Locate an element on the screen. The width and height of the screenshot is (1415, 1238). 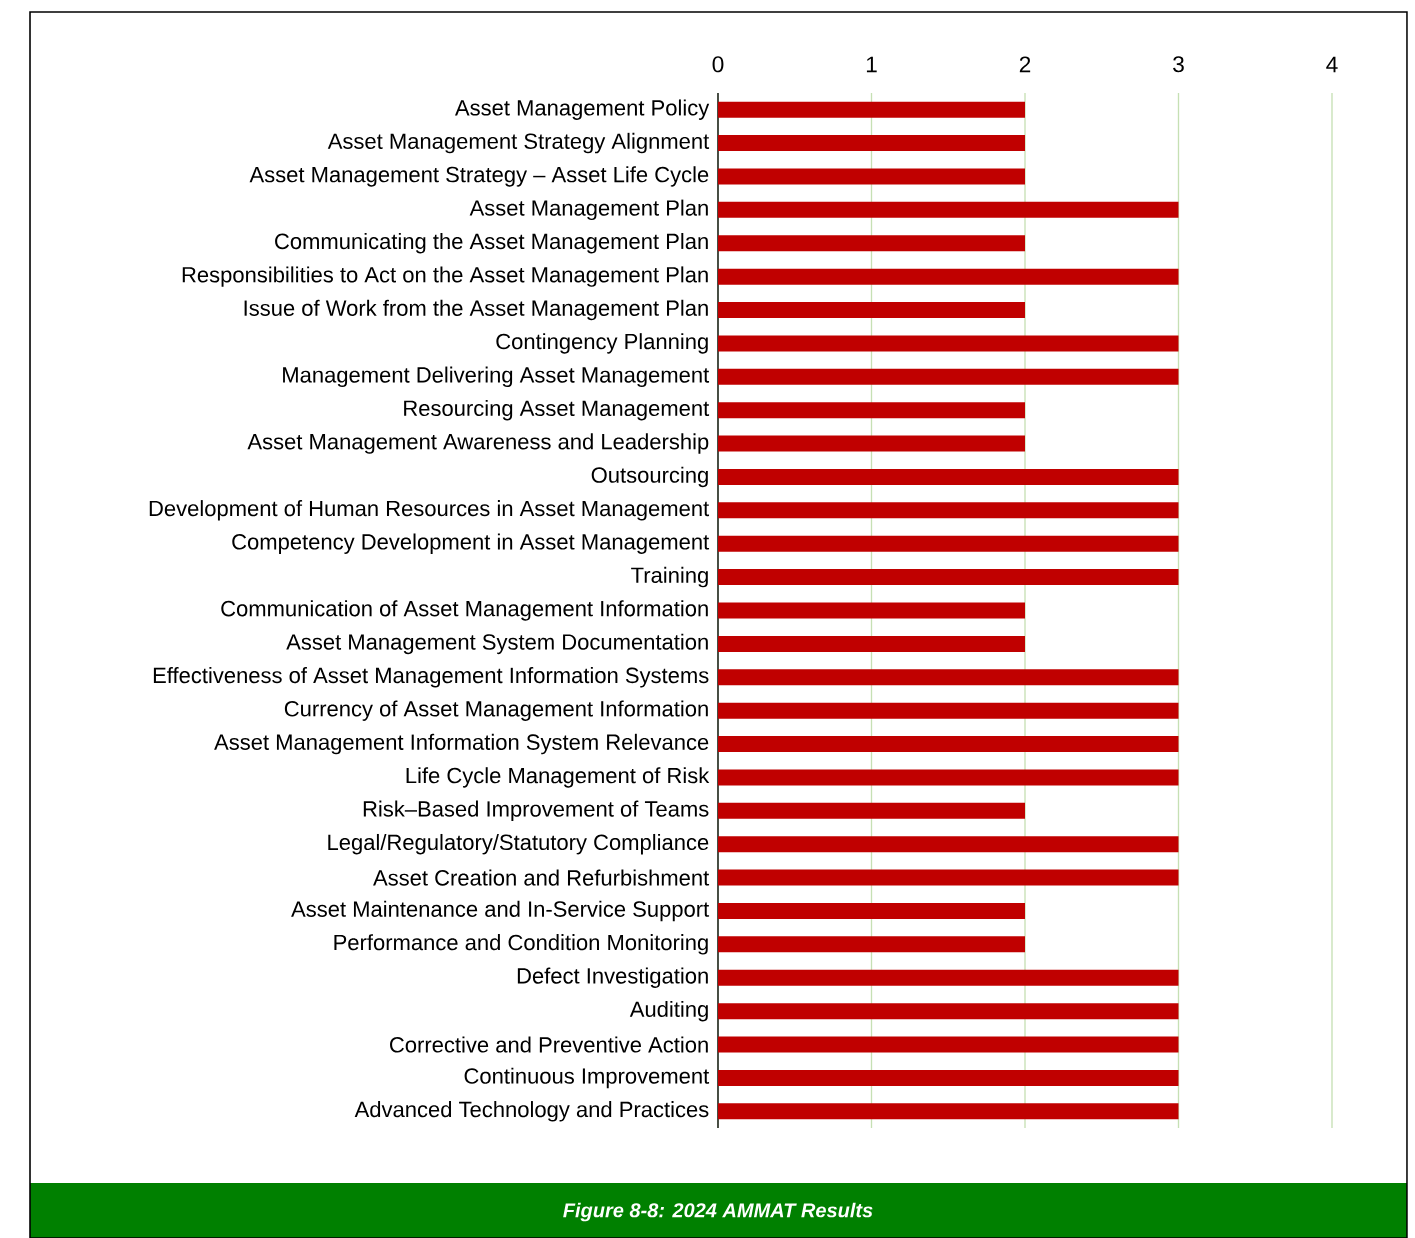
caption: Figure 8-8: 2024 AMMAT Results is located at coordinates (718, 1212).